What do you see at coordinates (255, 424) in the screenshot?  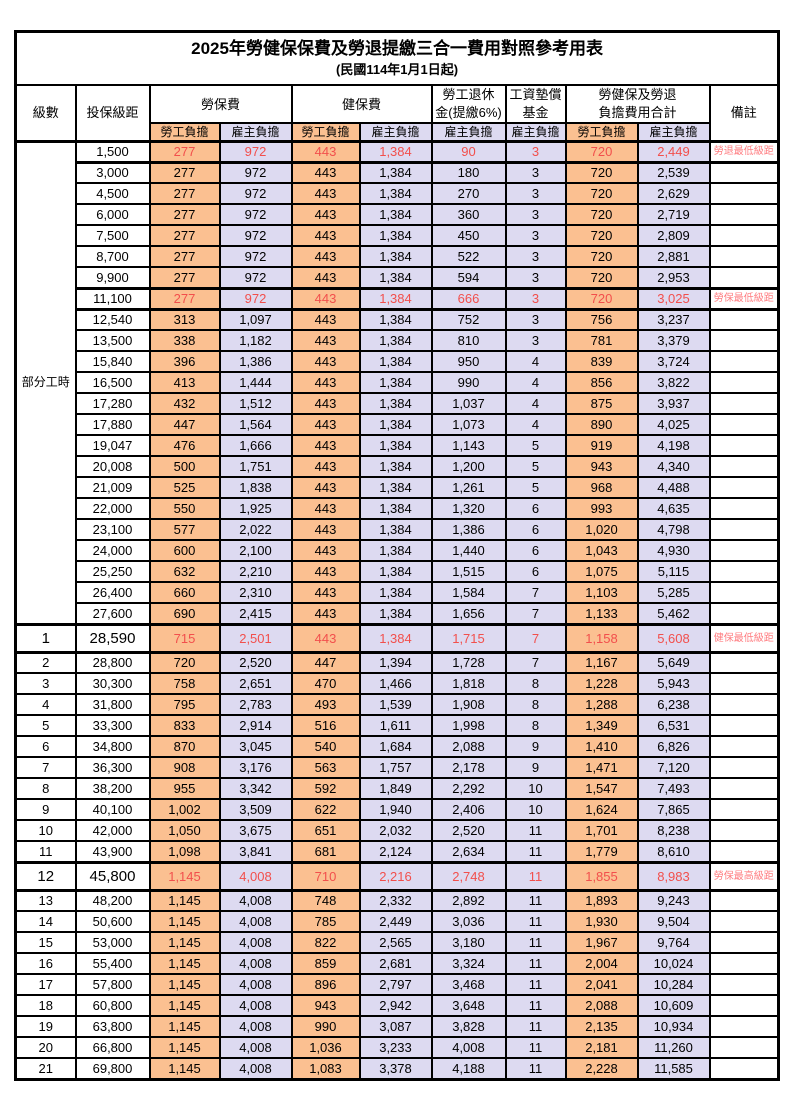 I see `value-cell: 1,564` at bounding box center [255, 424].